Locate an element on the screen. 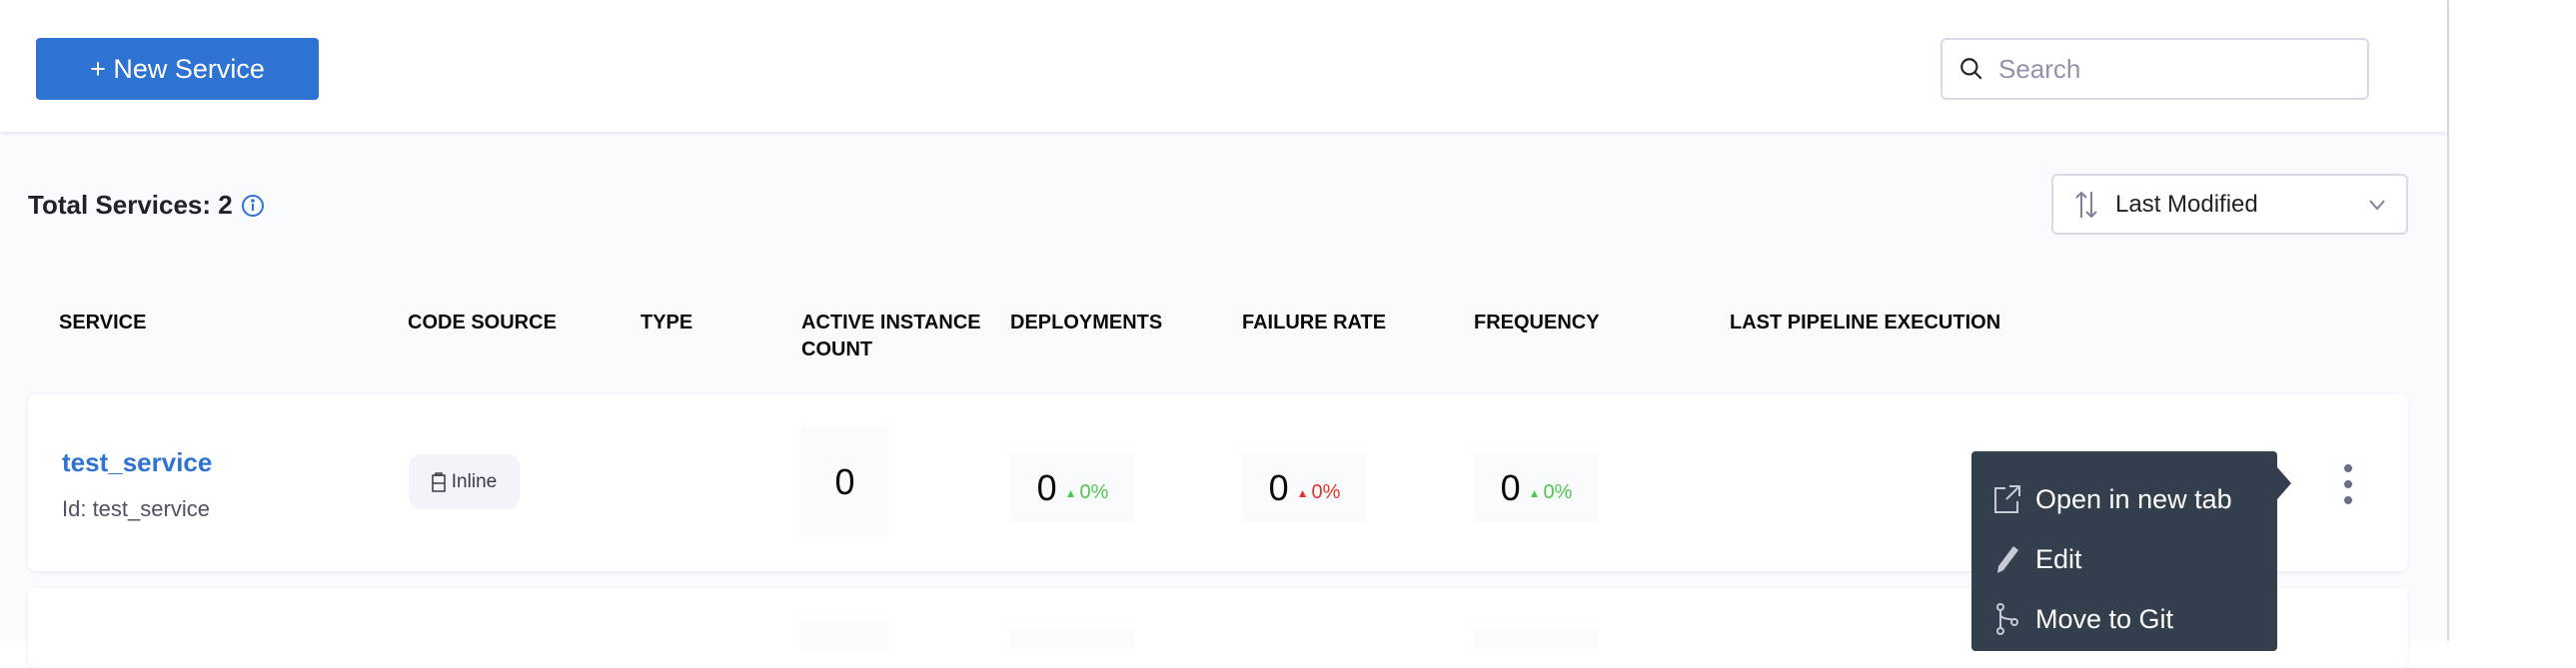 The image size is (2576, 668). sort-dropdown: Last Modified is located at coordinates (2229, 204).